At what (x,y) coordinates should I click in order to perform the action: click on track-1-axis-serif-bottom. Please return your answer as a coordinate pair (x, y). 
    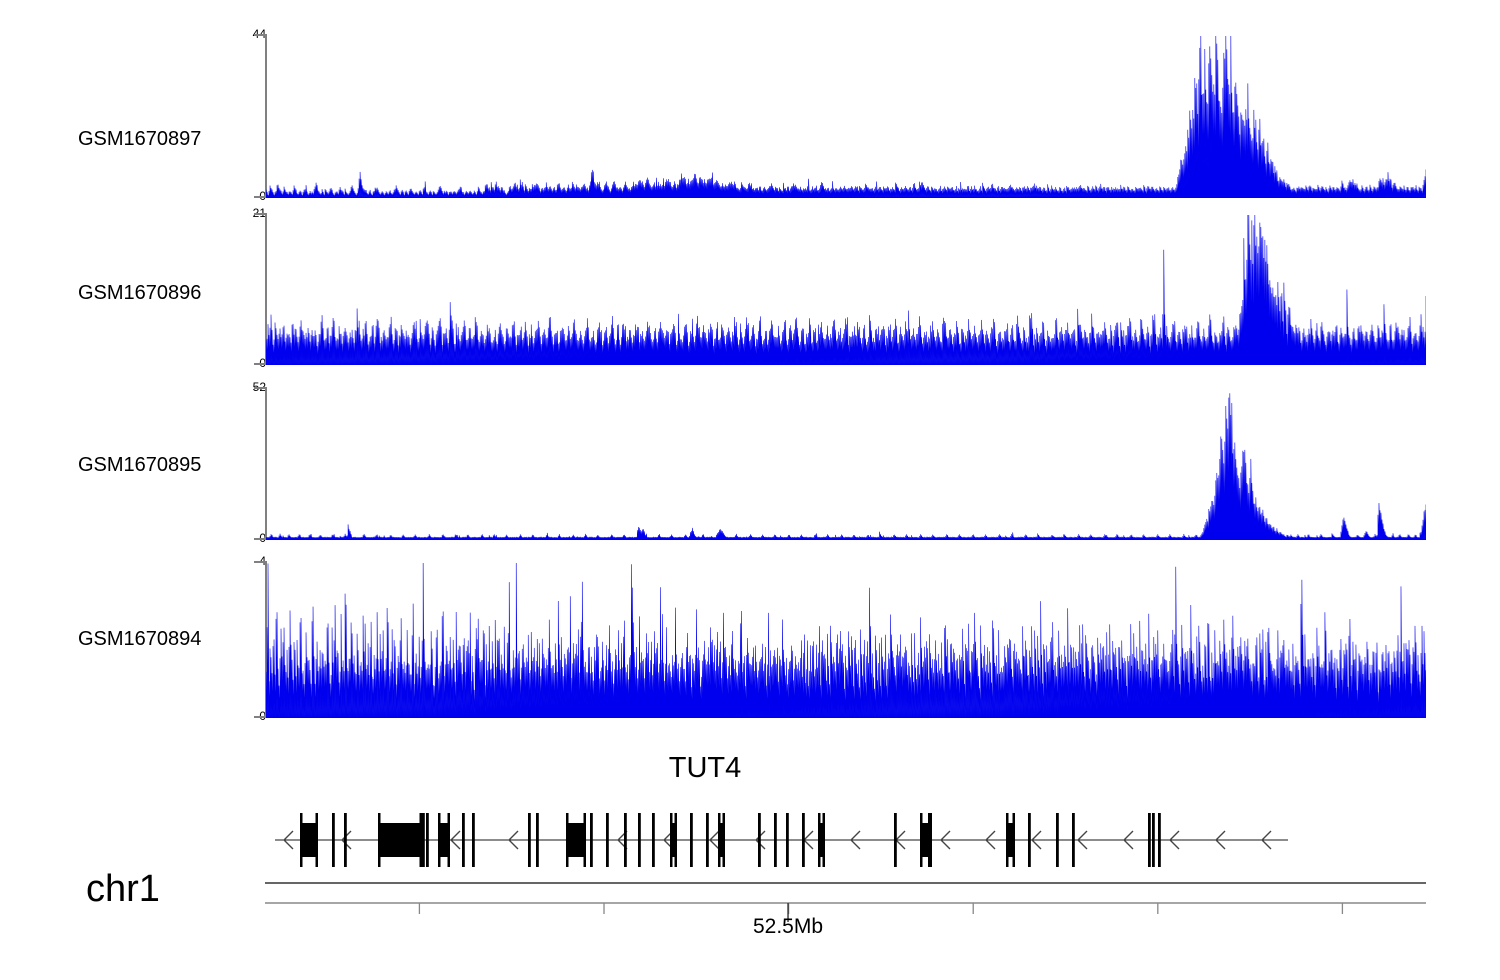
    Looking at the image, I should click on (260, 197).